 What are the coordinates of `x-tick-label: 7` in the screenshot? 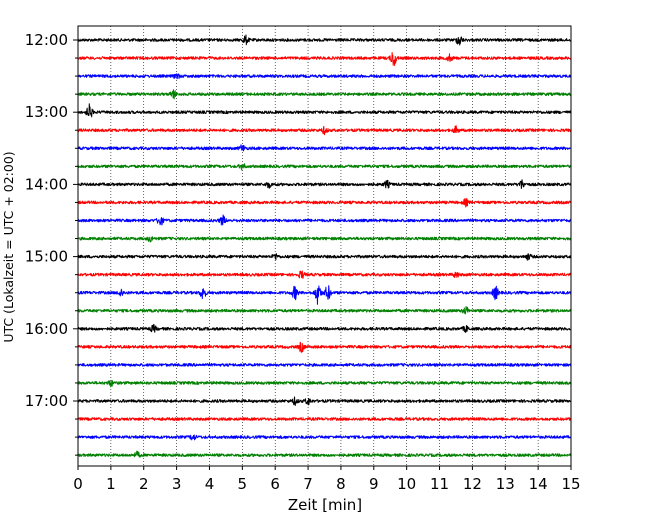 It's located at (308, 484).